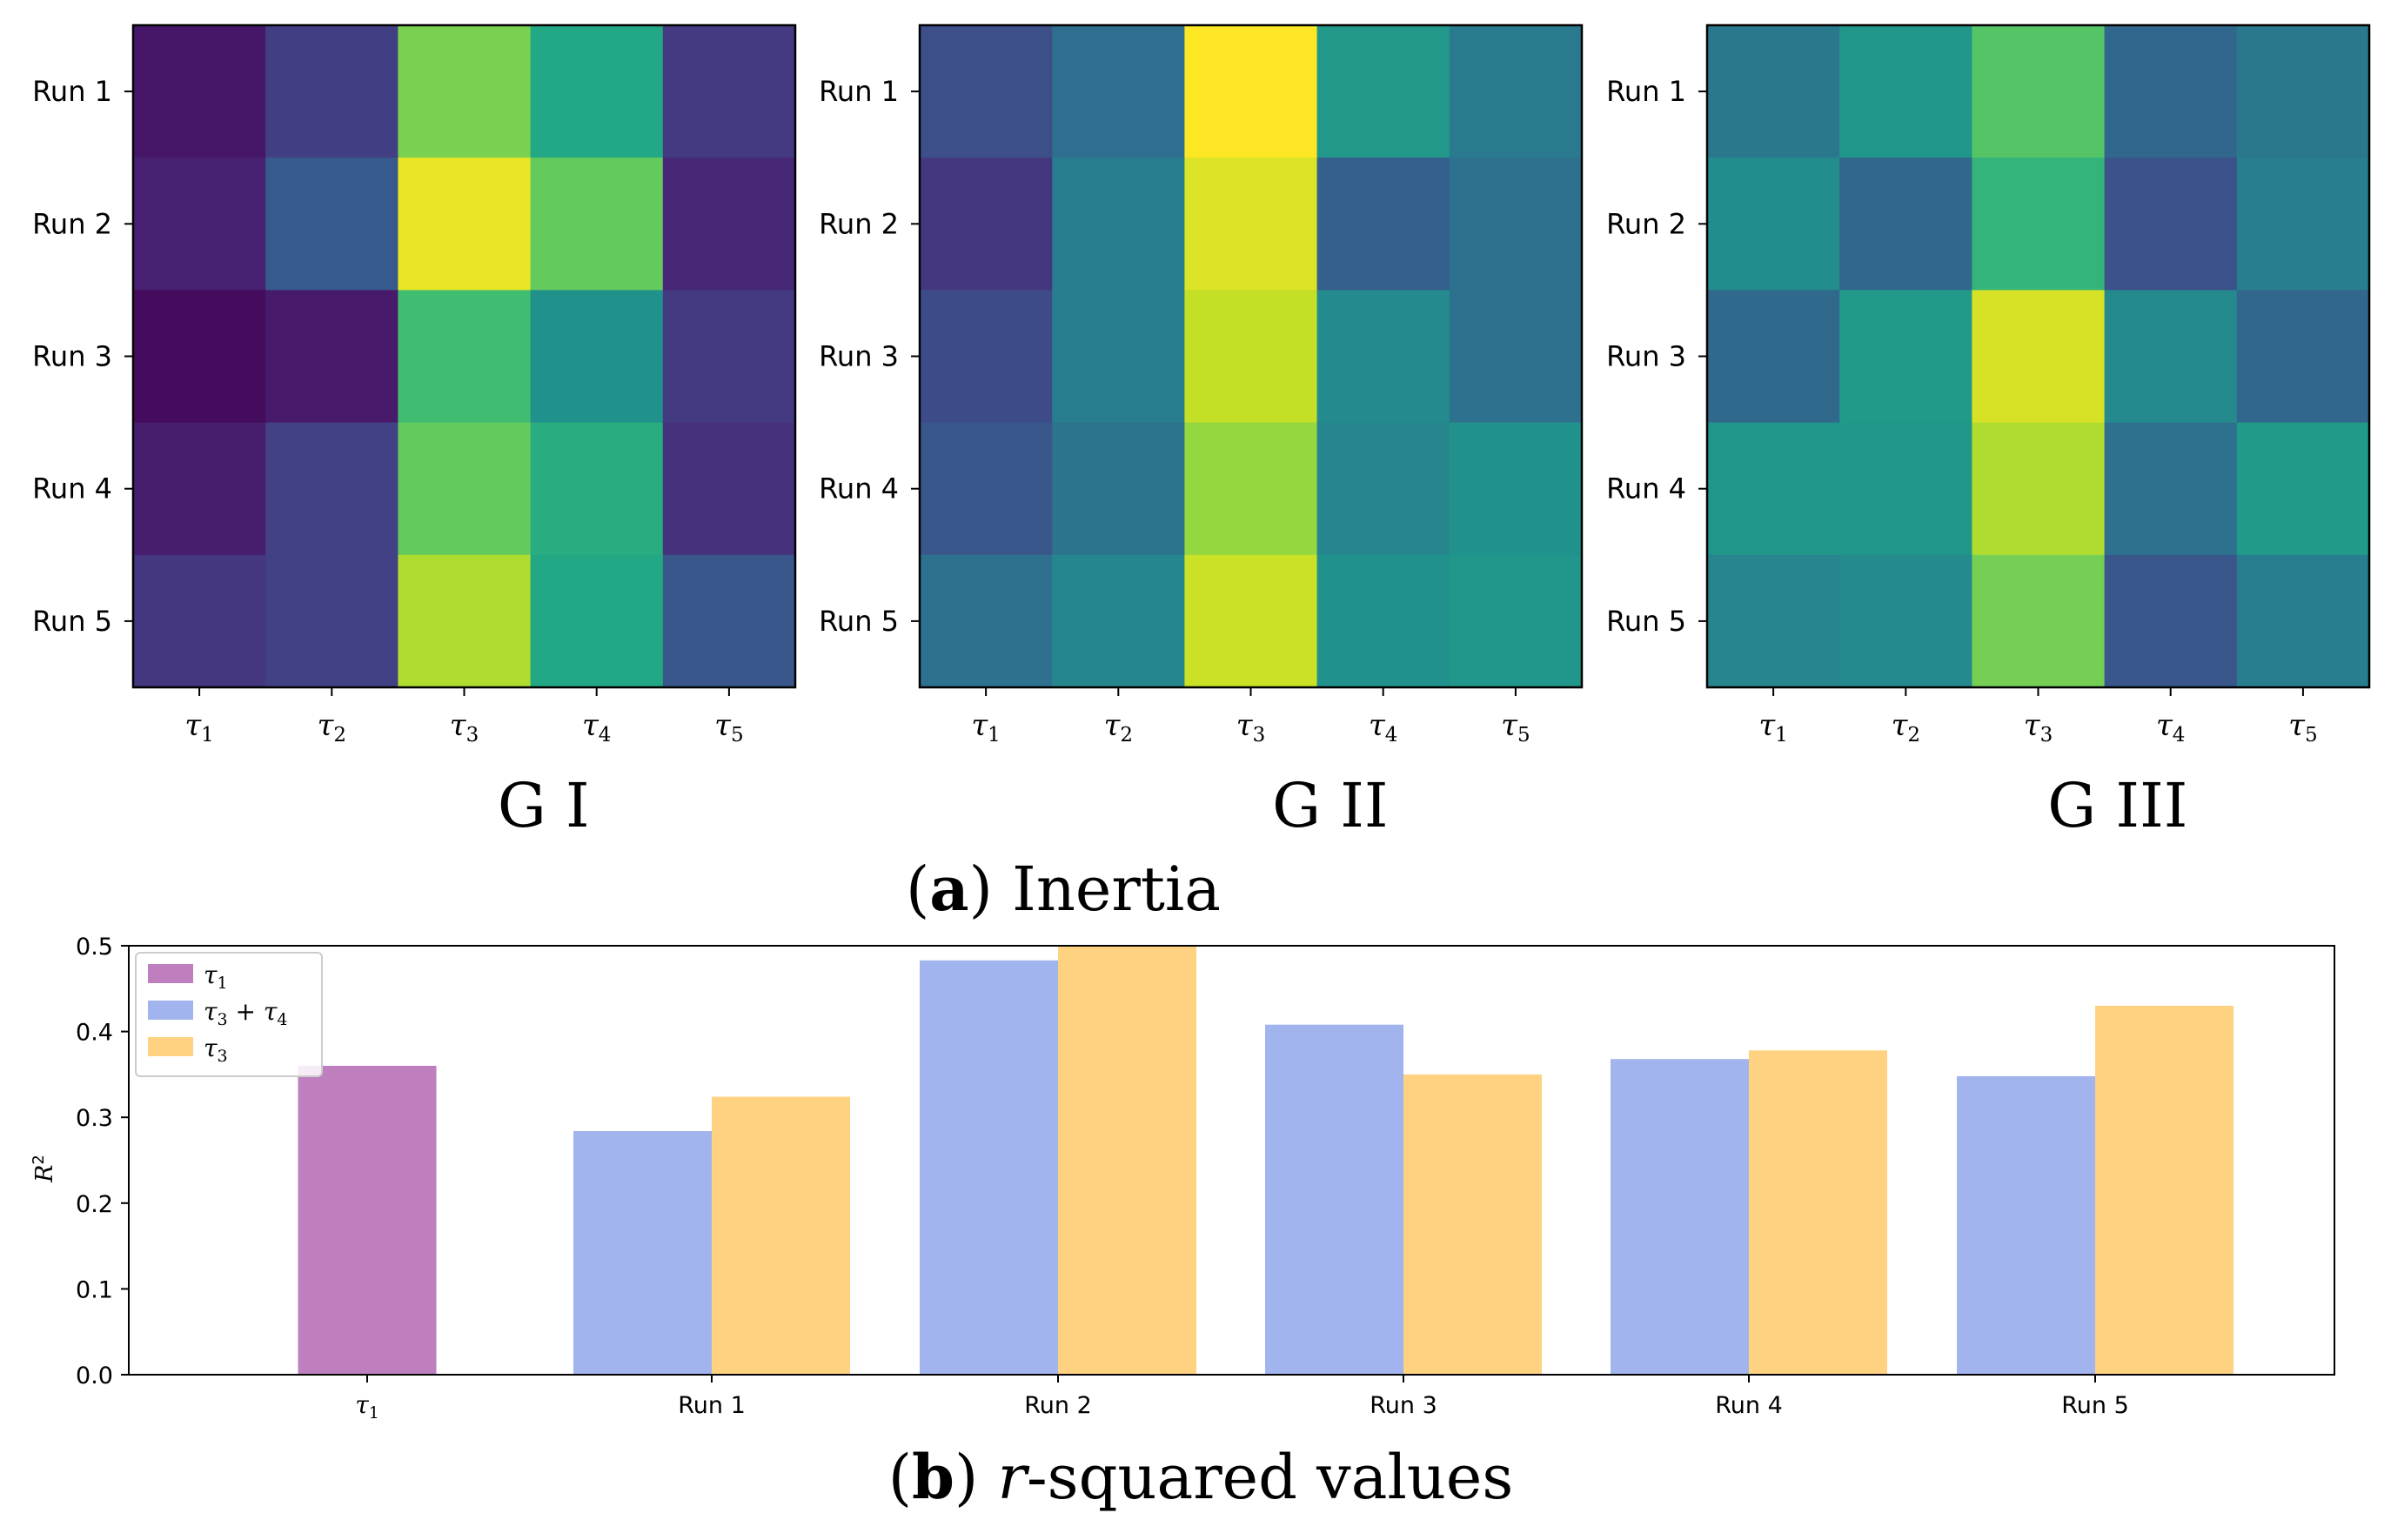 This screenshot has width=2391, height=1540. I want to click on legend-swatch-tau3-tau4, so click(170, 1011).